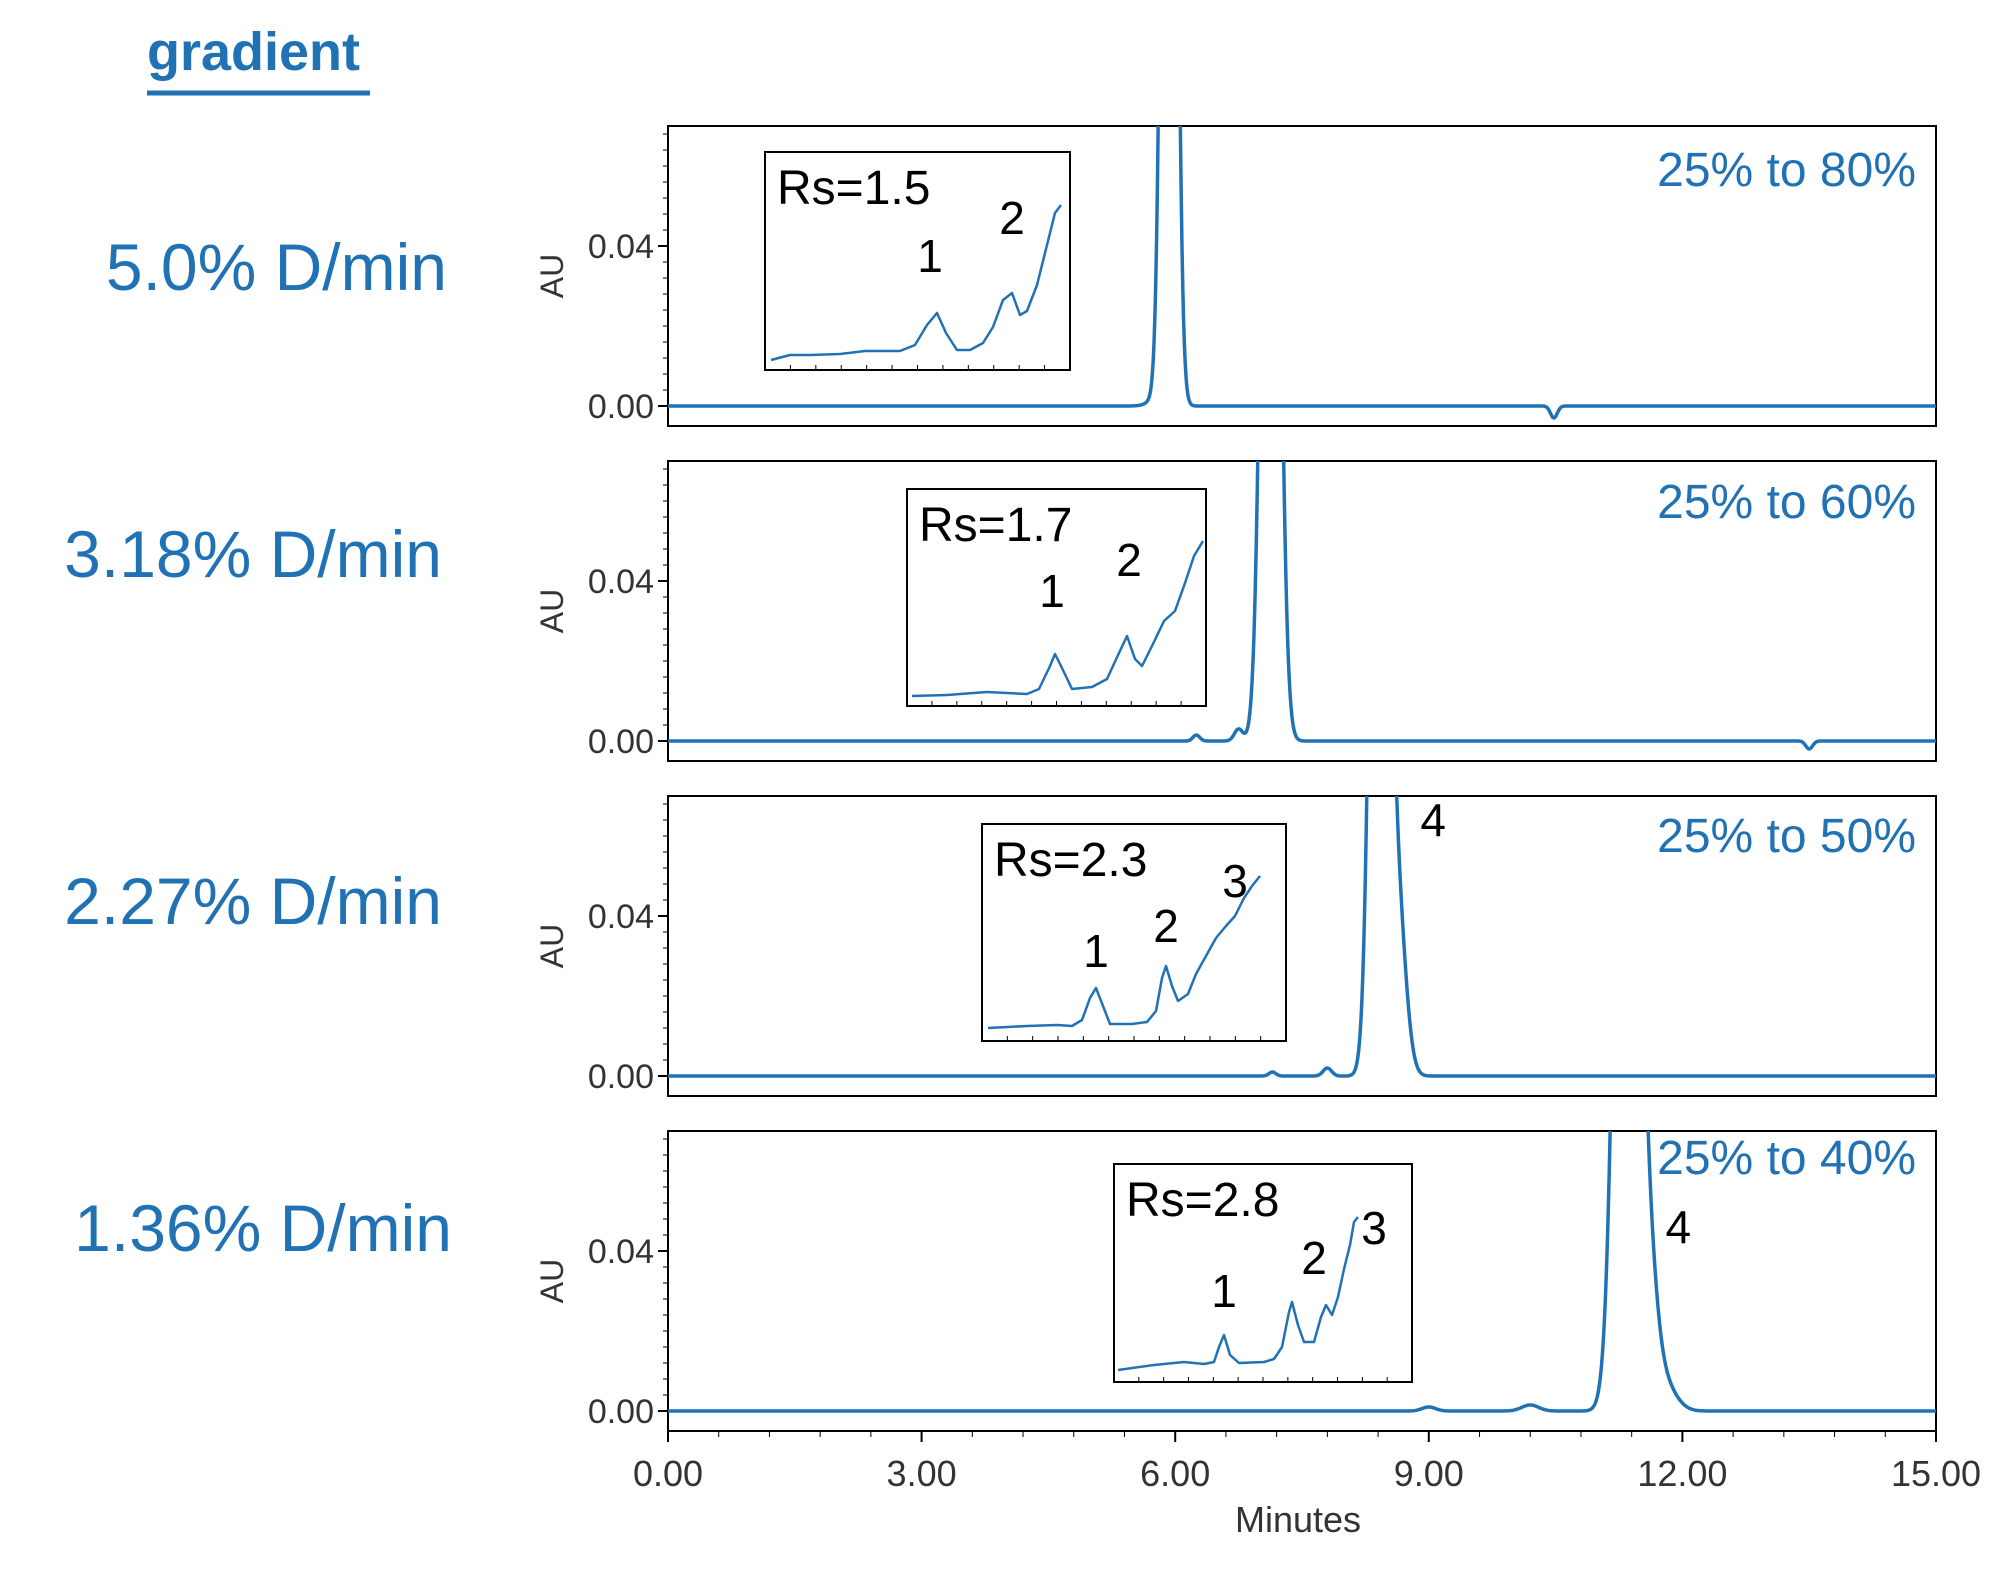  What do you see at coordinates (1202, 1200) in the screenshot?
I see `resolution-label: Rs=2.8` at bounding box center [1202, 1200].